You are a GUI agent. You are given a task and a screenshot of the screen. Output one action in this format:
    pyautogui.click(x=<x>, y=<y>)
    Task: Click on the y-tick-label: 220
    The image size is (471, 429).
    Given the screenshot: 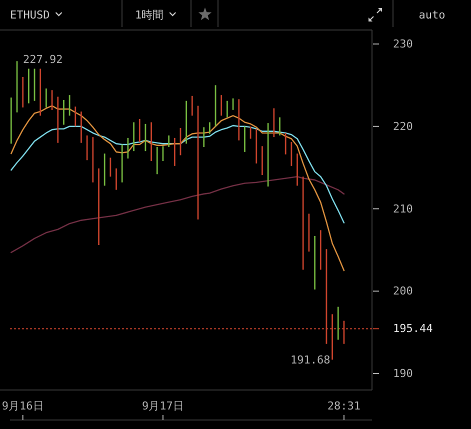 What is the action you would take?
    pyautogui.click(x=403, y=126)
    